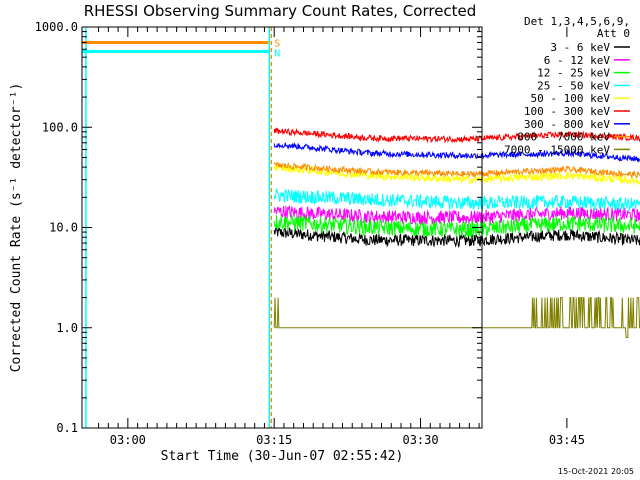  Describe the element at coordinates (577, 21) in the screenshot. I see `legend-header: Det 1,3,4,5,6,9,` at that location.